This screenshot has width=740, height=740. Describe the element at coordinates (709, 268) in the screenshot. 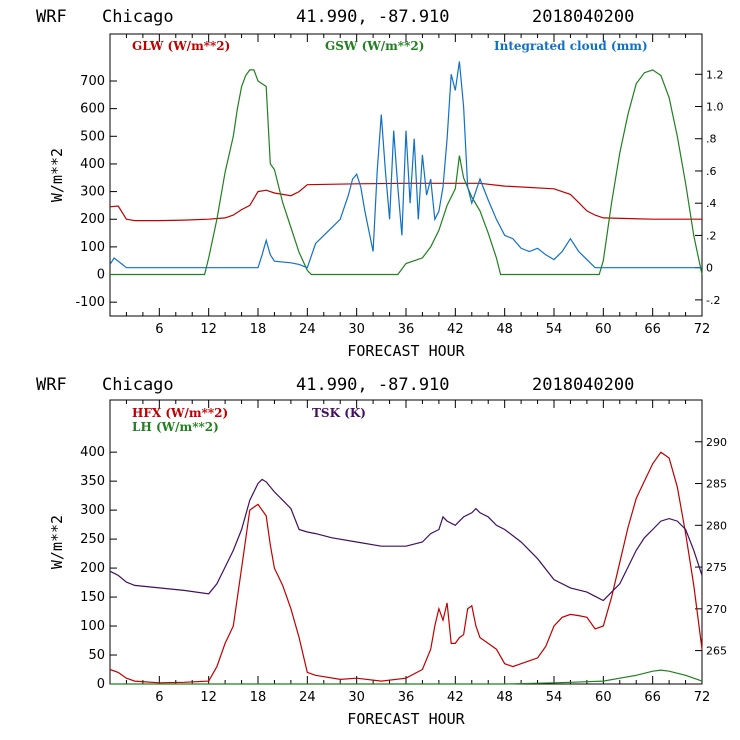

I see `y2-tick-label: 0` at that location.